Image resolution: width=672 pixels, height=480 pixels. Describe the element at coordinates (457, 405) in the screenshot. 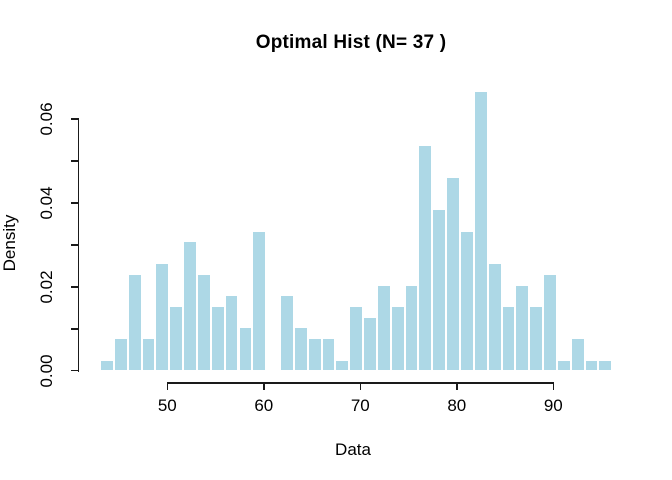

I see `x-tick-label: 80` at that location.